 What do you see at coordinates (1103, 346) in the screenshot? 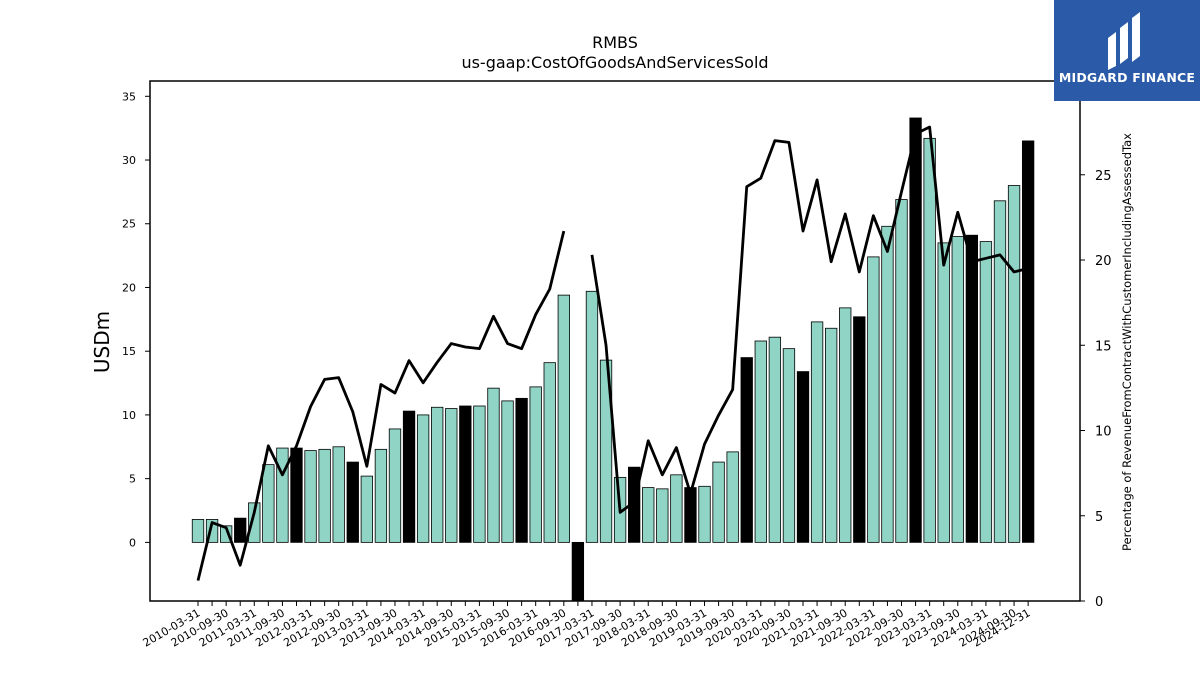
I see `y2-tick-label: 15` at bounding box center [1103, 346].